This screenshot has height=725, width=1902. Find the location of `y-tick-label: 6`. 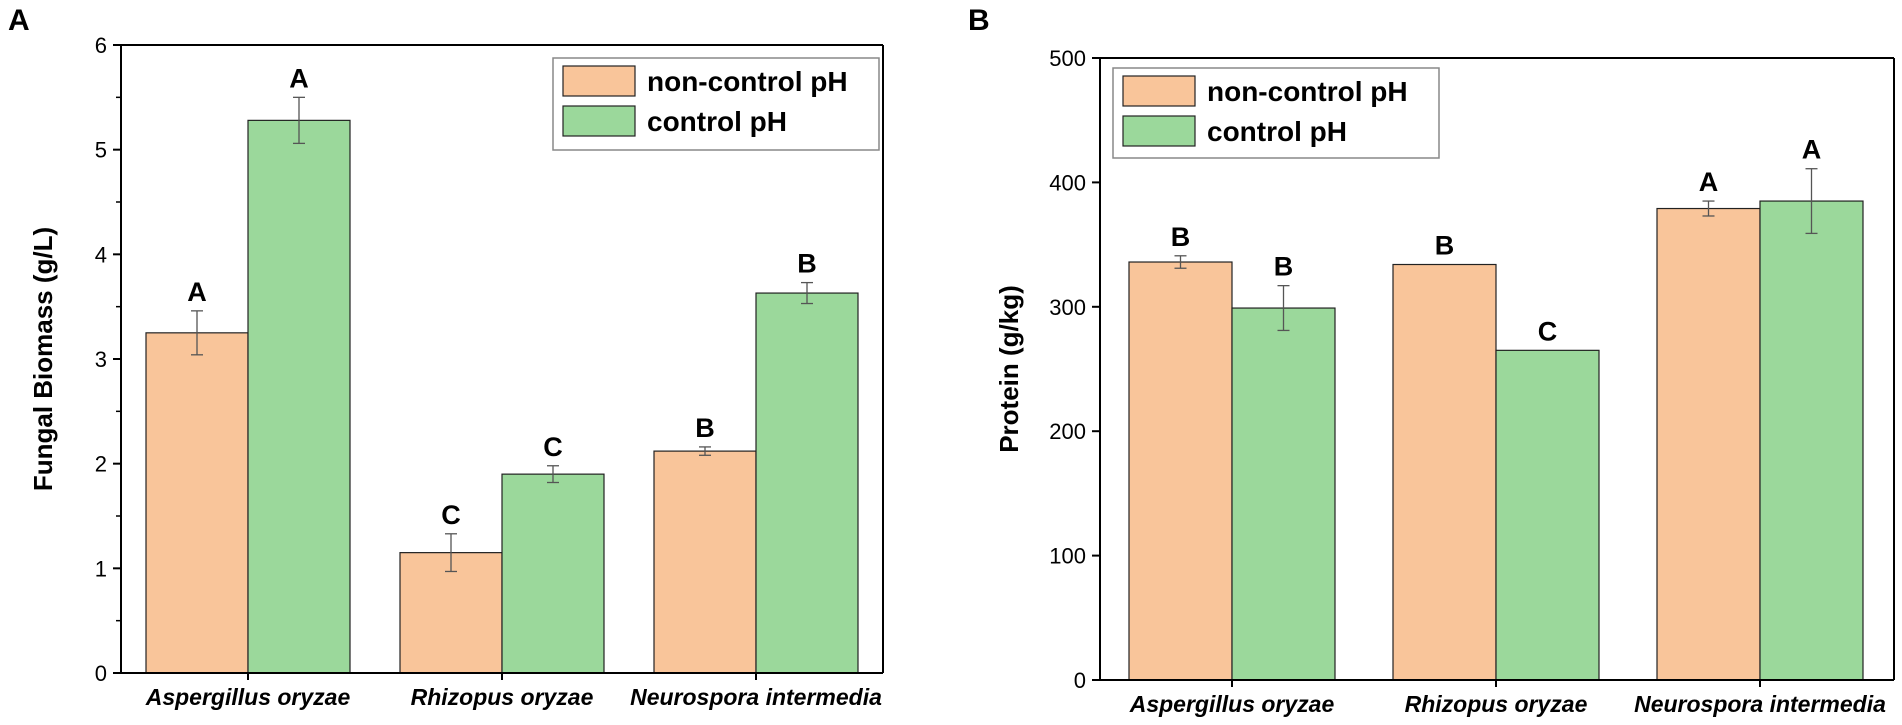

y-tick-label: 6 is located at coordinates (101, 45).